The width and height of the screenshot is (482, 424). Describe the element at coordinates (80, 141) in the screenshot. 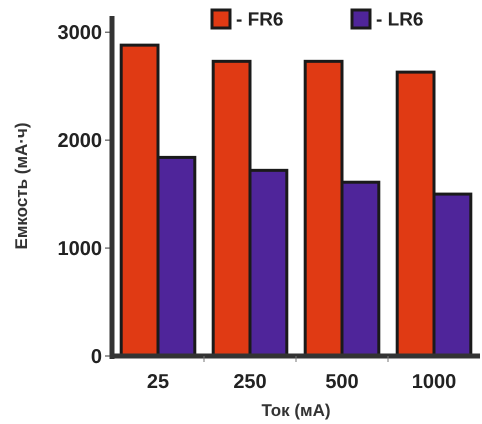

I see `y-tick-label: 2000` at that location.